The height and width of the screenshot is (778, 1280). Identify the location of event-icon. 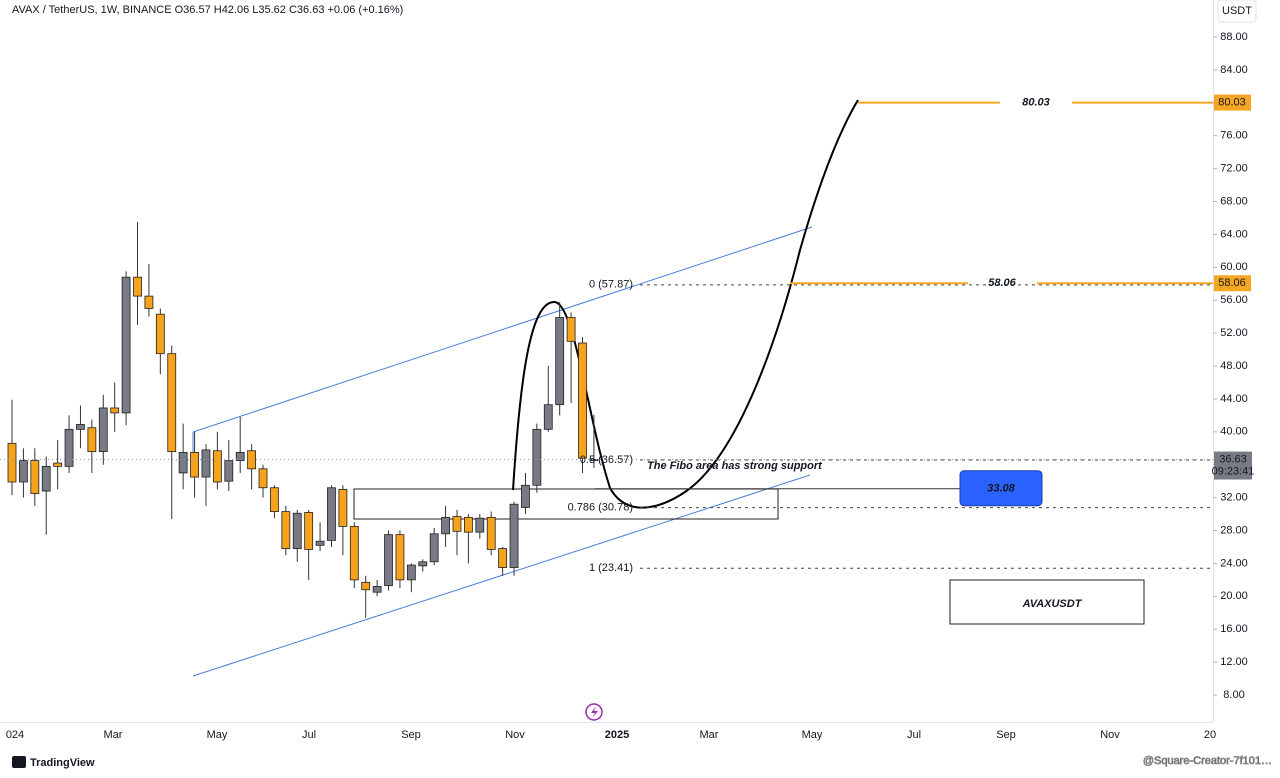
(594, 712).